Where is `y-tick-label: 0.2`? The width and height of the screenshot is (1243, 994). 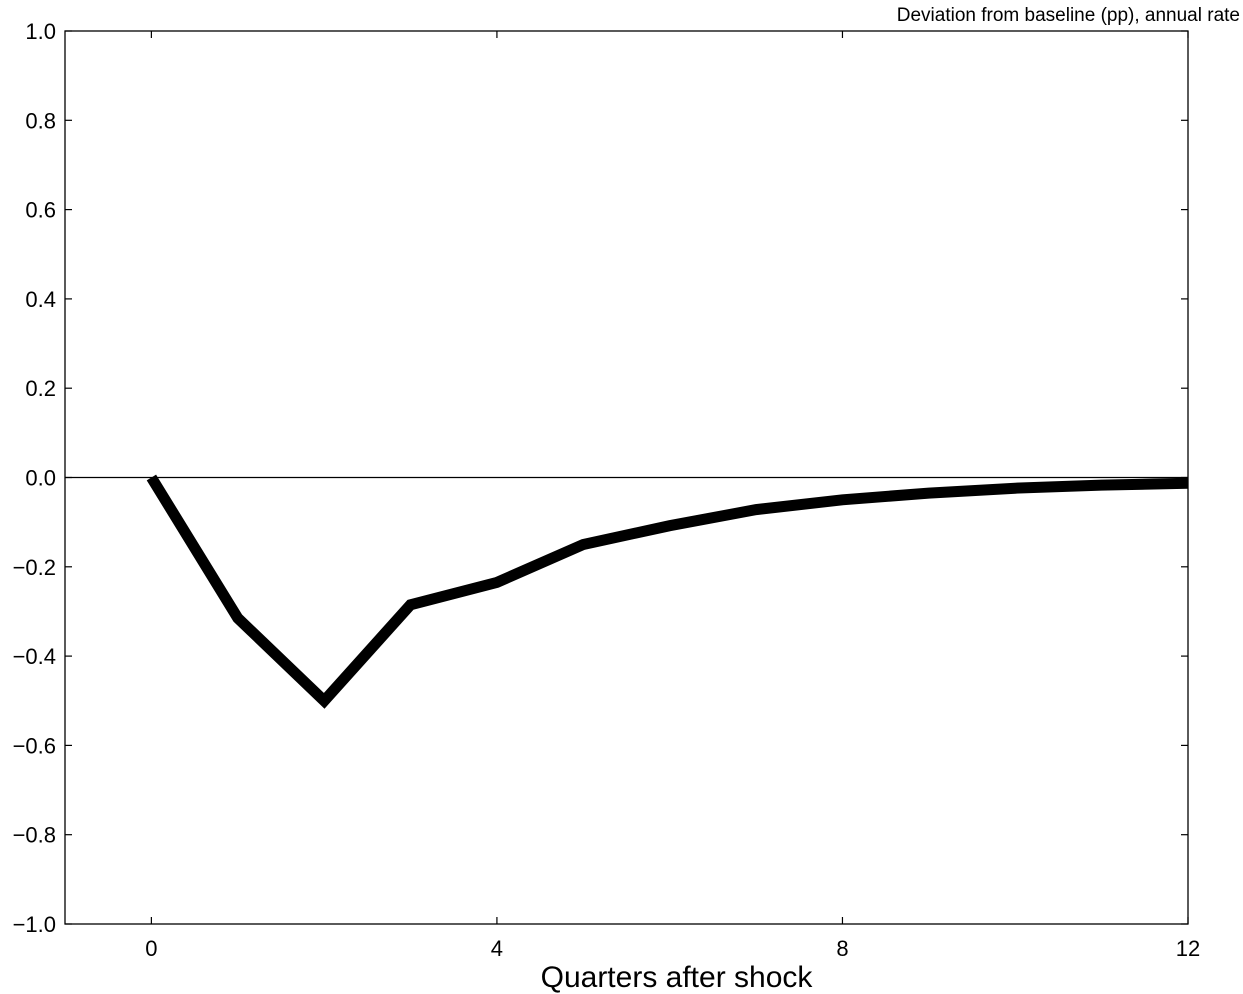
y-tick-label: 0.2 is located at coordinates (40, 388).